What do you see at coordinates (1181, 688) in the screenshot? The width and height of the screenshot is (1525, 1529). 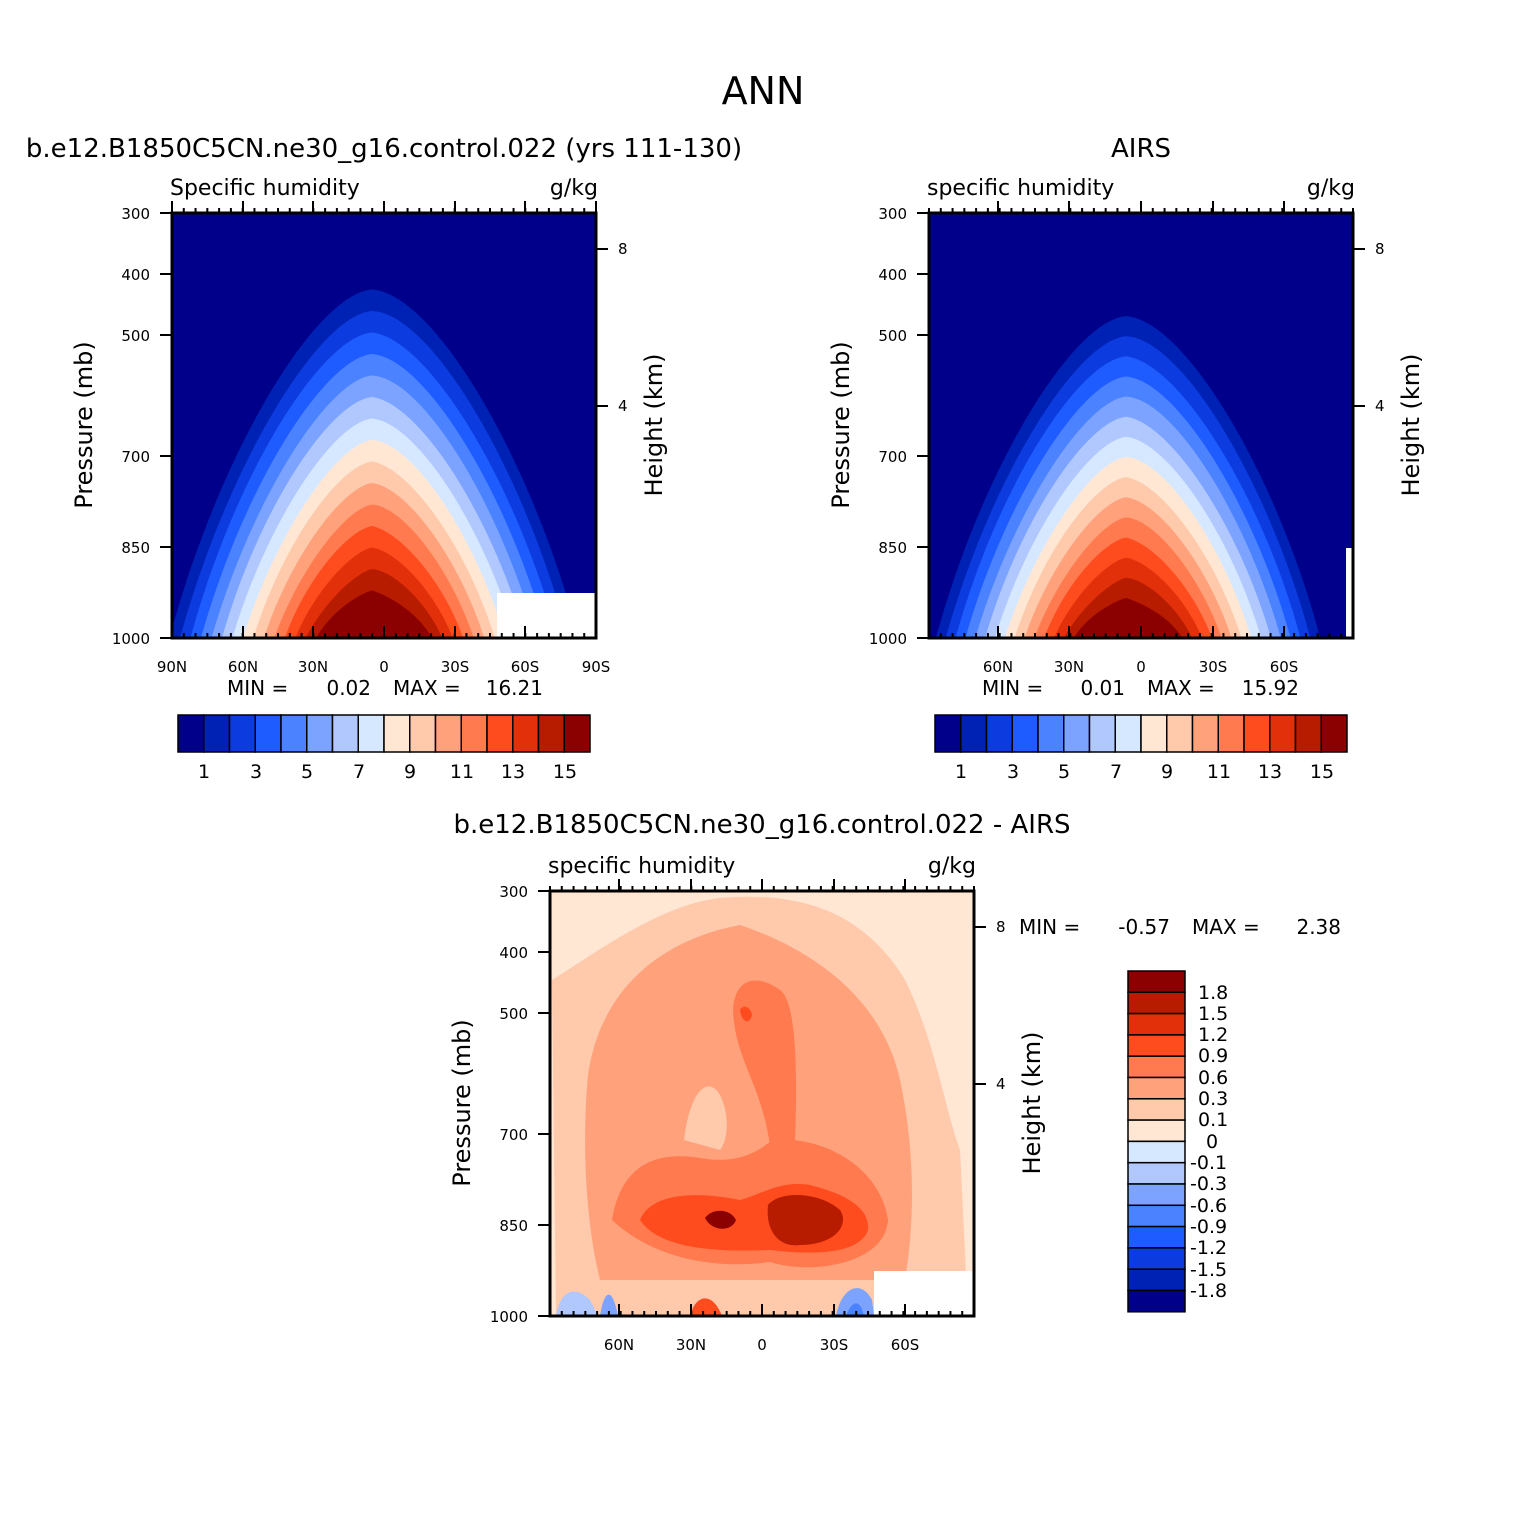 I see `panel-obs-max-label: MAX =` at bounding box center [1181, 688].